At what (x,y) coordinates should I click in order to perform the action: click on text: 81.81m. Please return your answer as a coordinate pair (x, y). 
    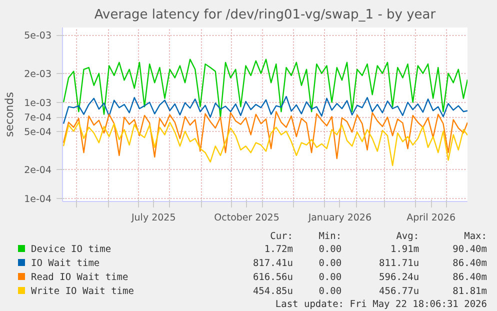
    Looking at the image, I should click on (469, 292).